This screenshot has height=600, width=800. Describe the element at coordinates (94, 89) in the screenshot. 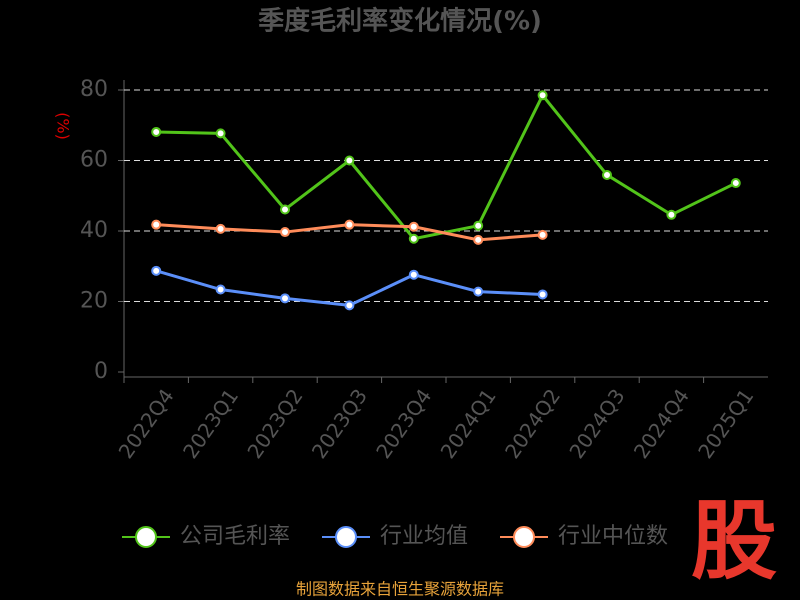

I see `y-tick-label: 80` at that location.